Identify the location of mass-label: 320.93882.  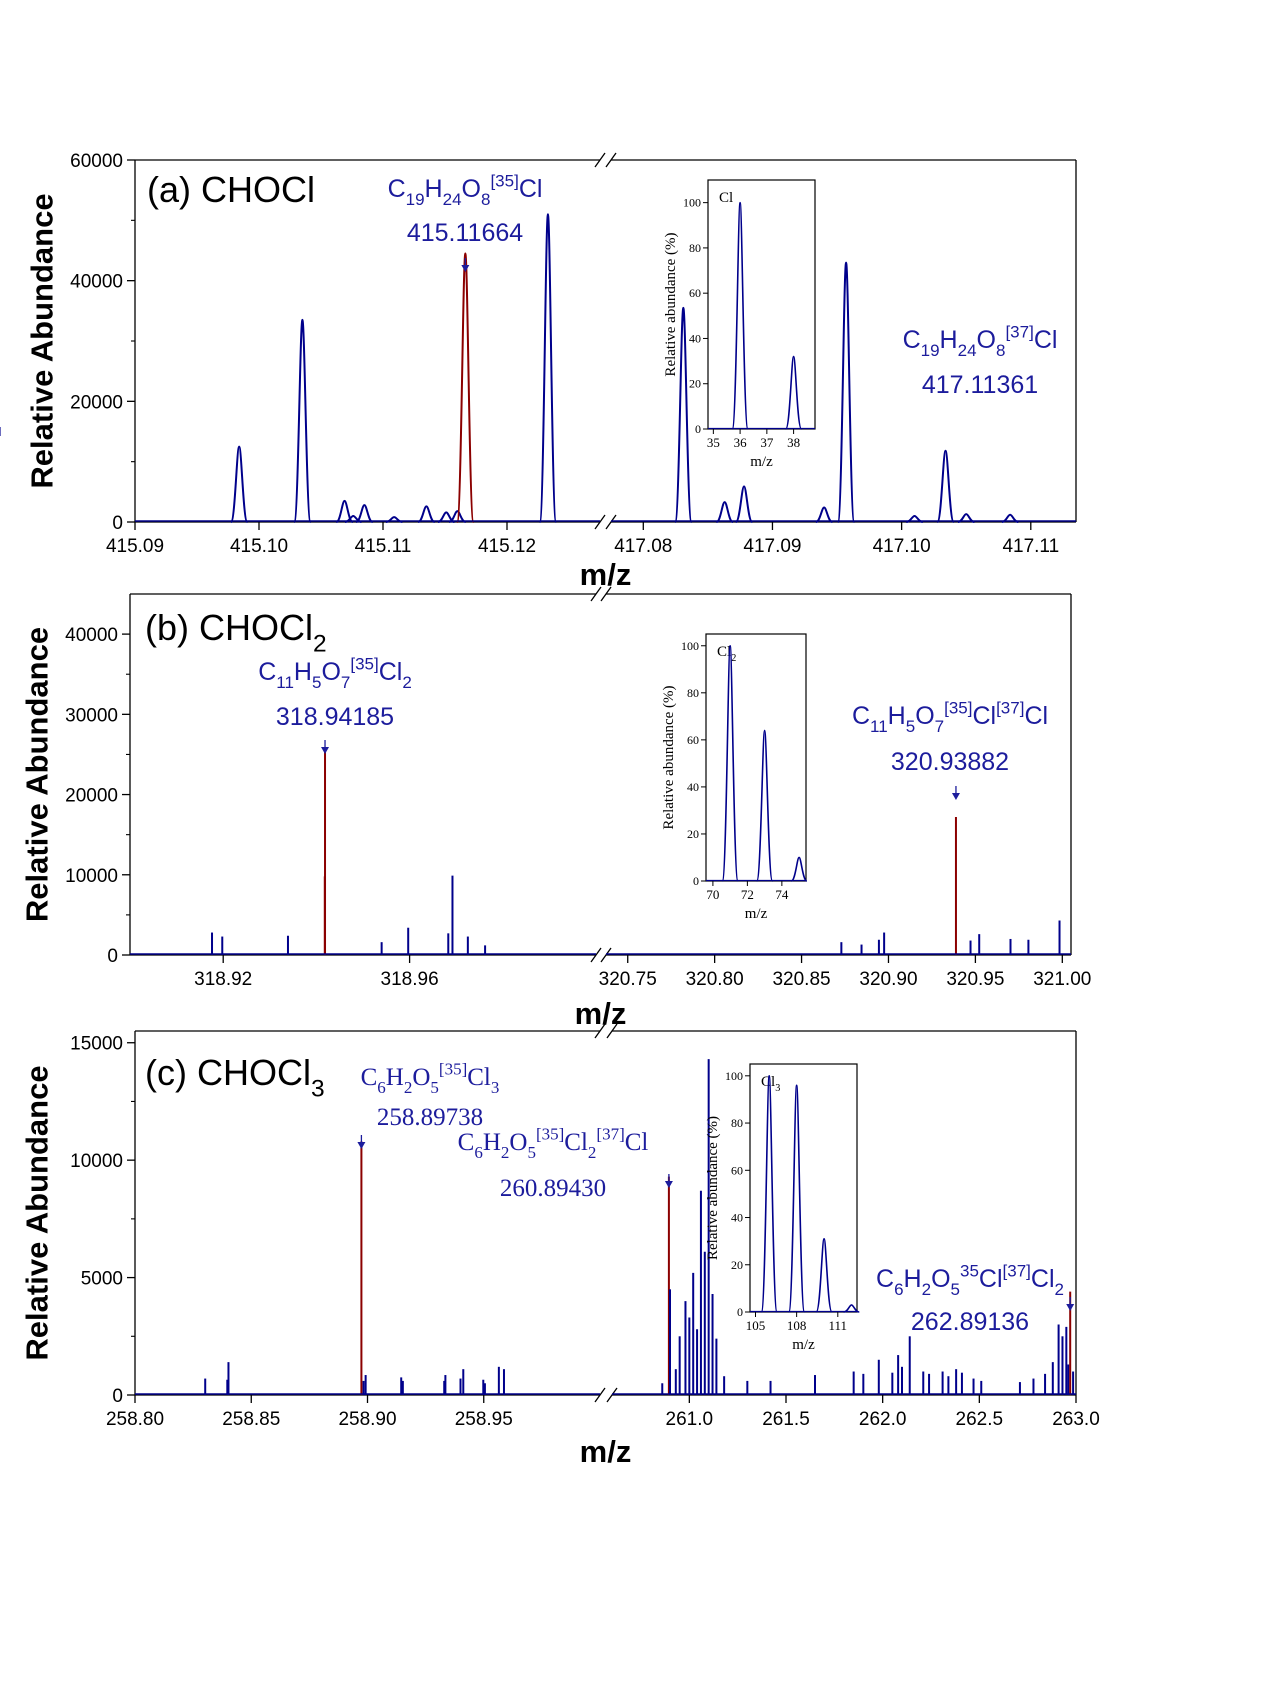
(950, 762).